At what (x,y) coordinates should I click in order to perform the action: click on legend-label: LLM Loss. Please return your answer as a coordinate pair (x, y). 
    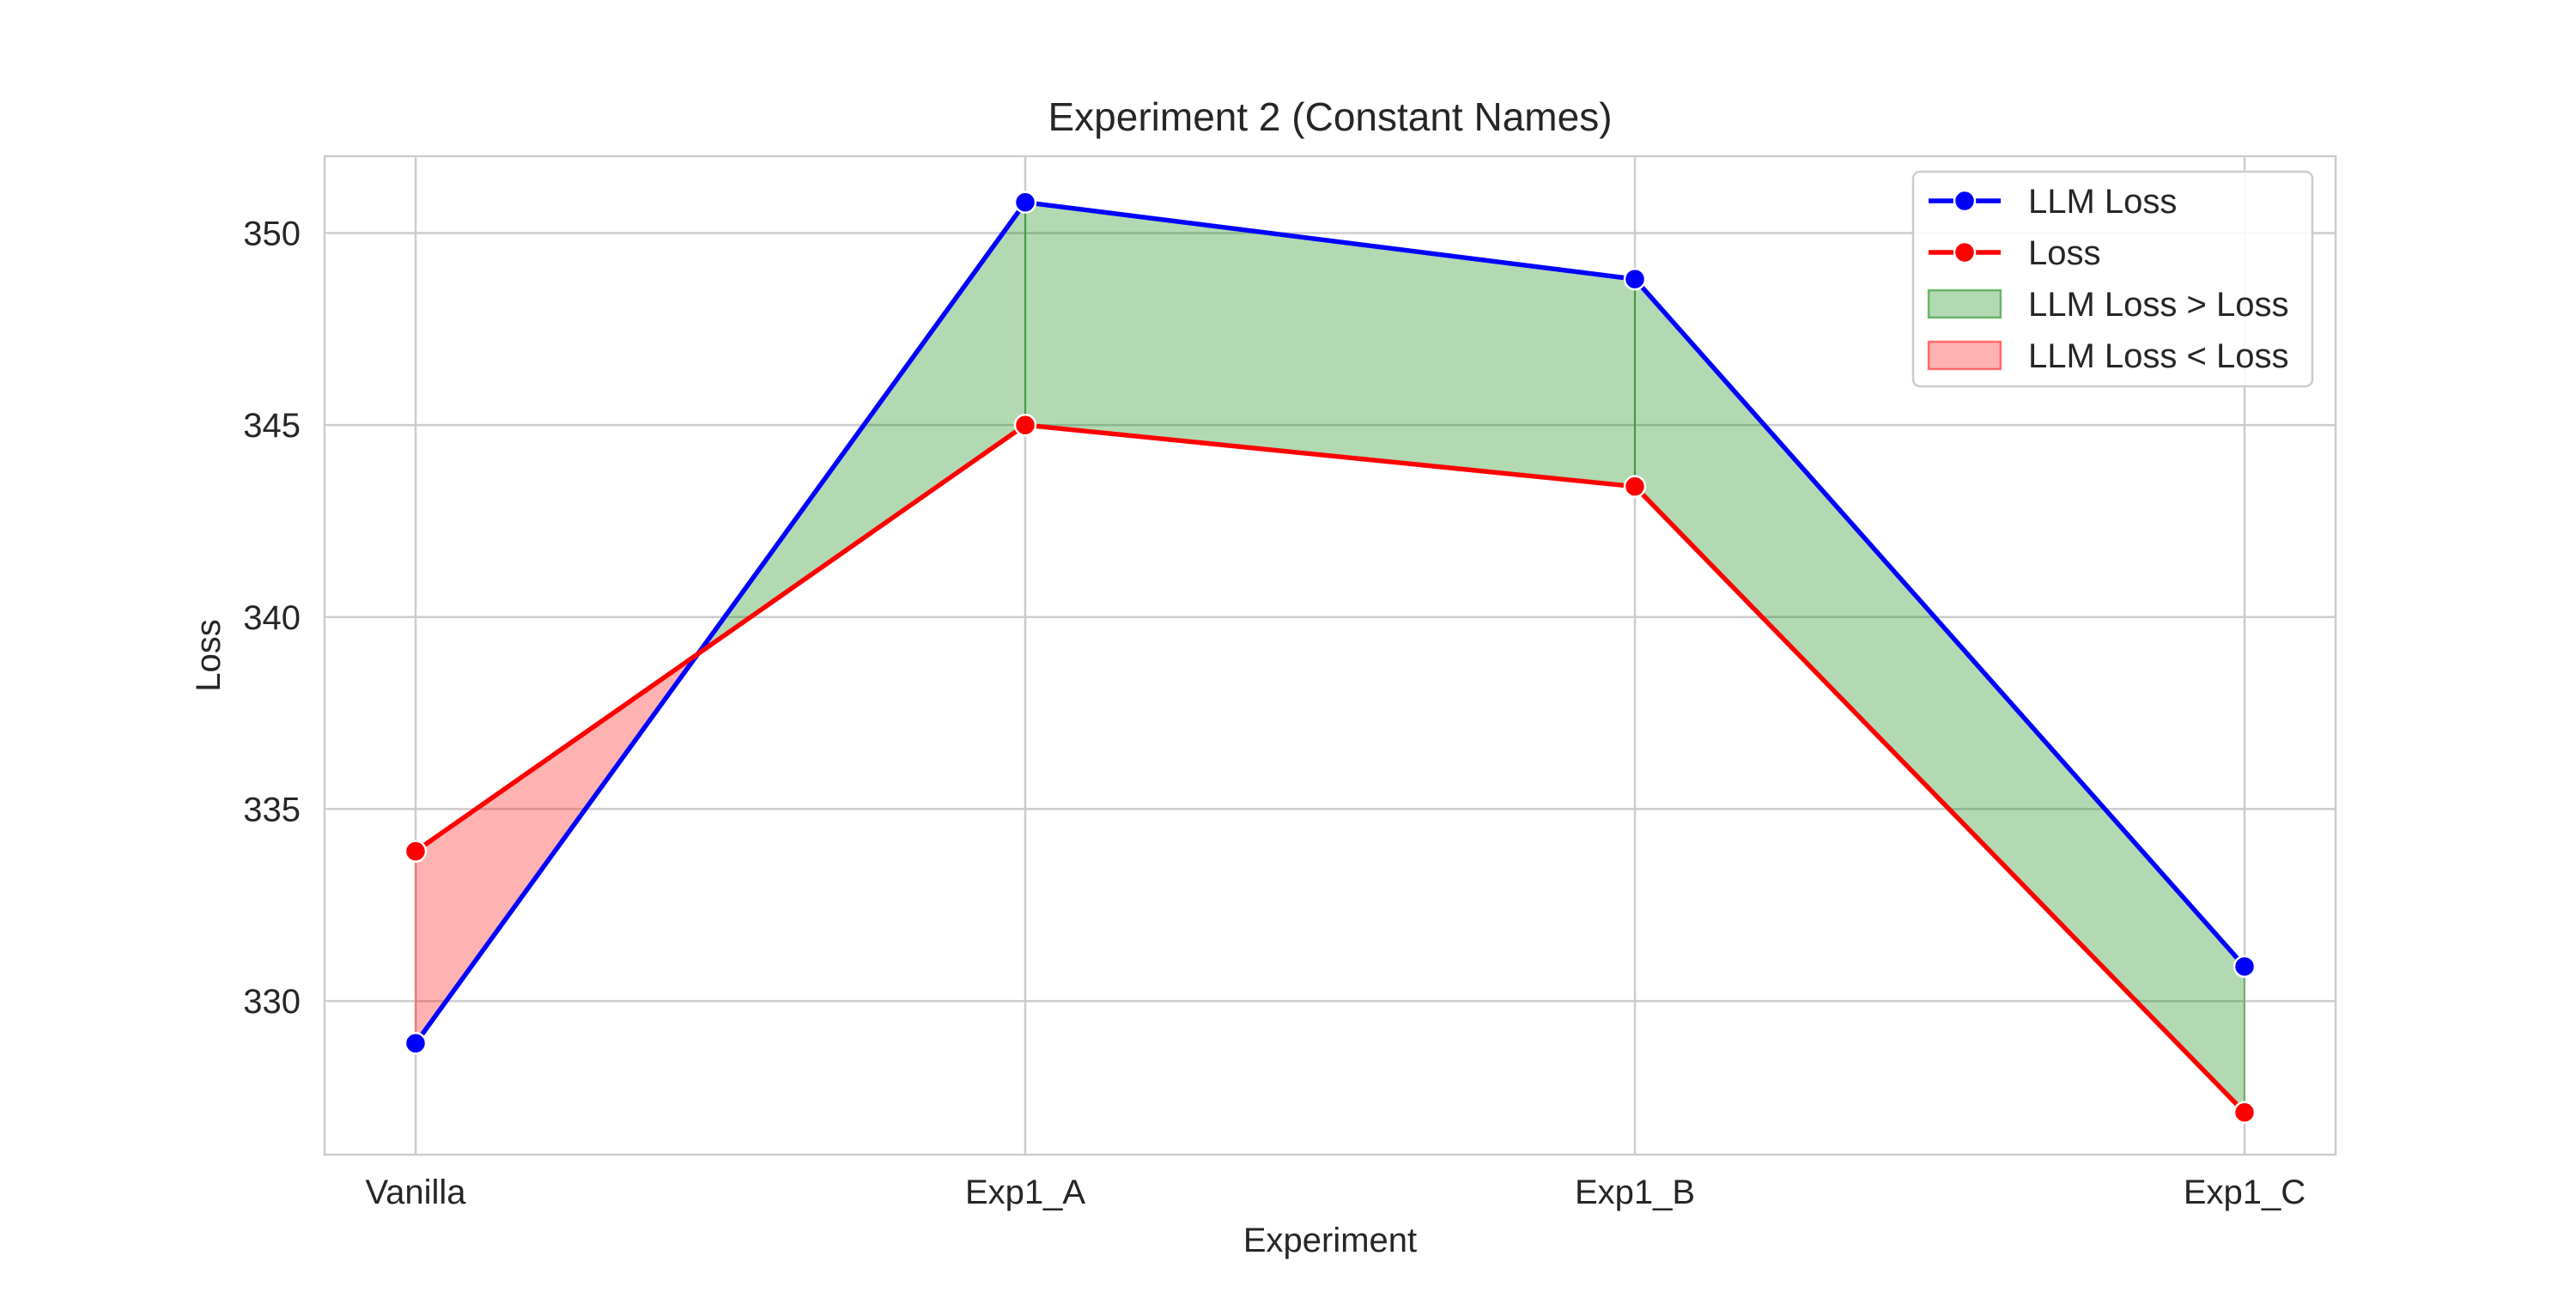
    Looking at the image, I should click on (2102, 202).